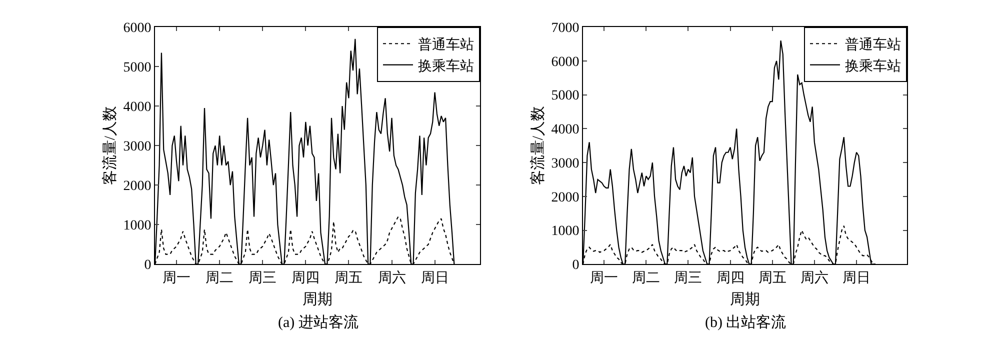  I want to click on text: (b) 出站客流, so click(745, 322).